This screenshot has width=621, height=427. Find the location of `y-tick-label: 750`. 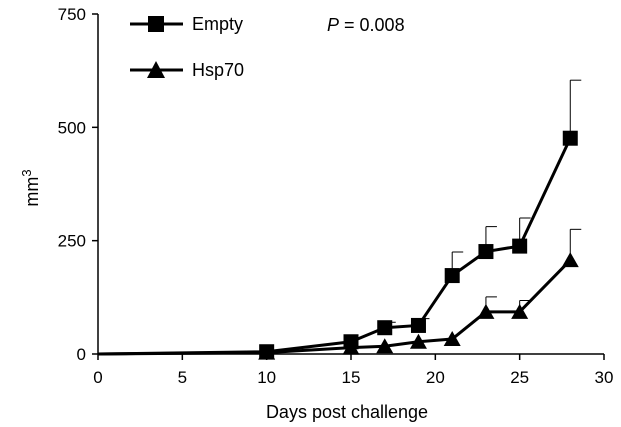

y-tick-label: 750 is located at coordinates (72, 14).